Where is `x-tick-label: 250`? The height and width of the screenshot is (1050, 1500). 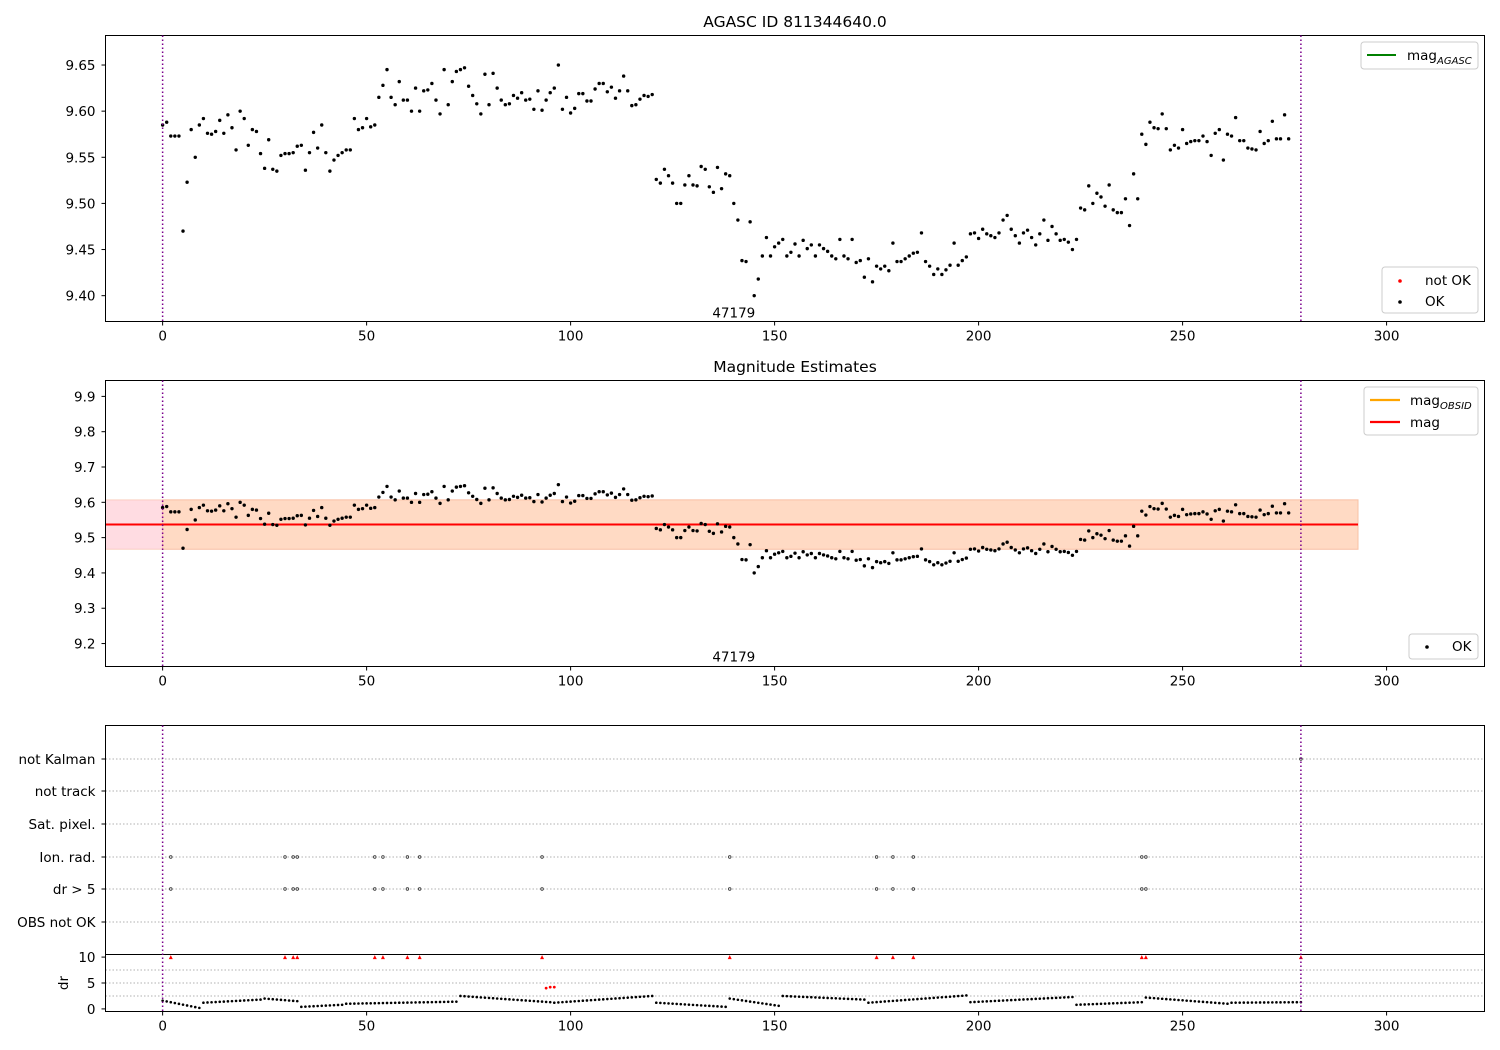 x-tick-label: 250 is located at coordinates (1183, 337).